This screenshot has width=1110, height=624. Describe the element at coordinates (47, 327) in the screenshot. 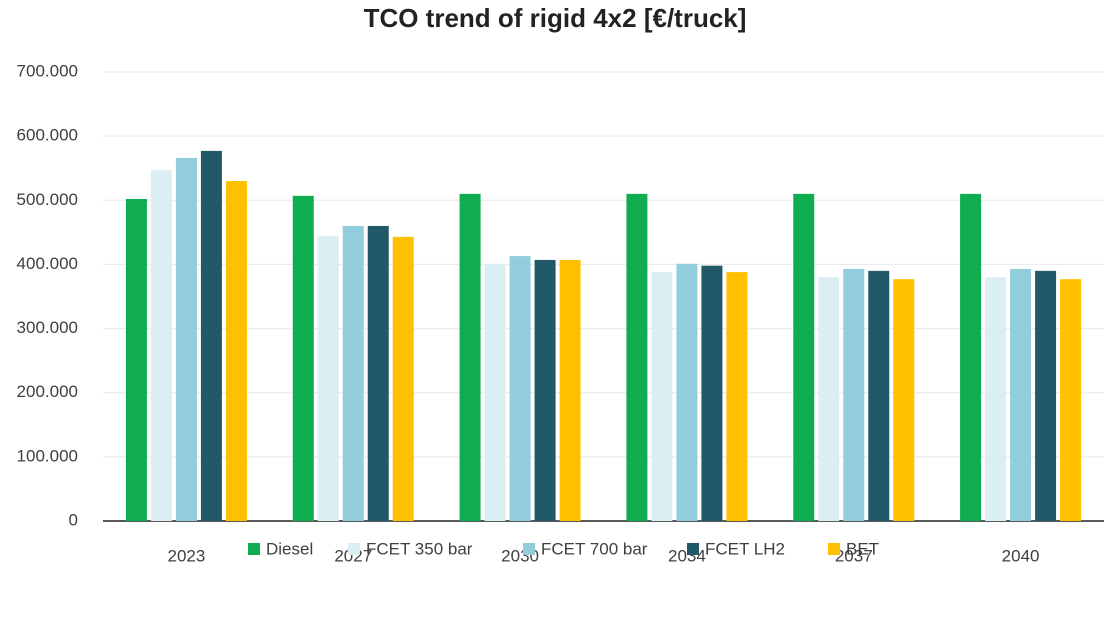

I see `y-tick-label: 300.000` at that location.